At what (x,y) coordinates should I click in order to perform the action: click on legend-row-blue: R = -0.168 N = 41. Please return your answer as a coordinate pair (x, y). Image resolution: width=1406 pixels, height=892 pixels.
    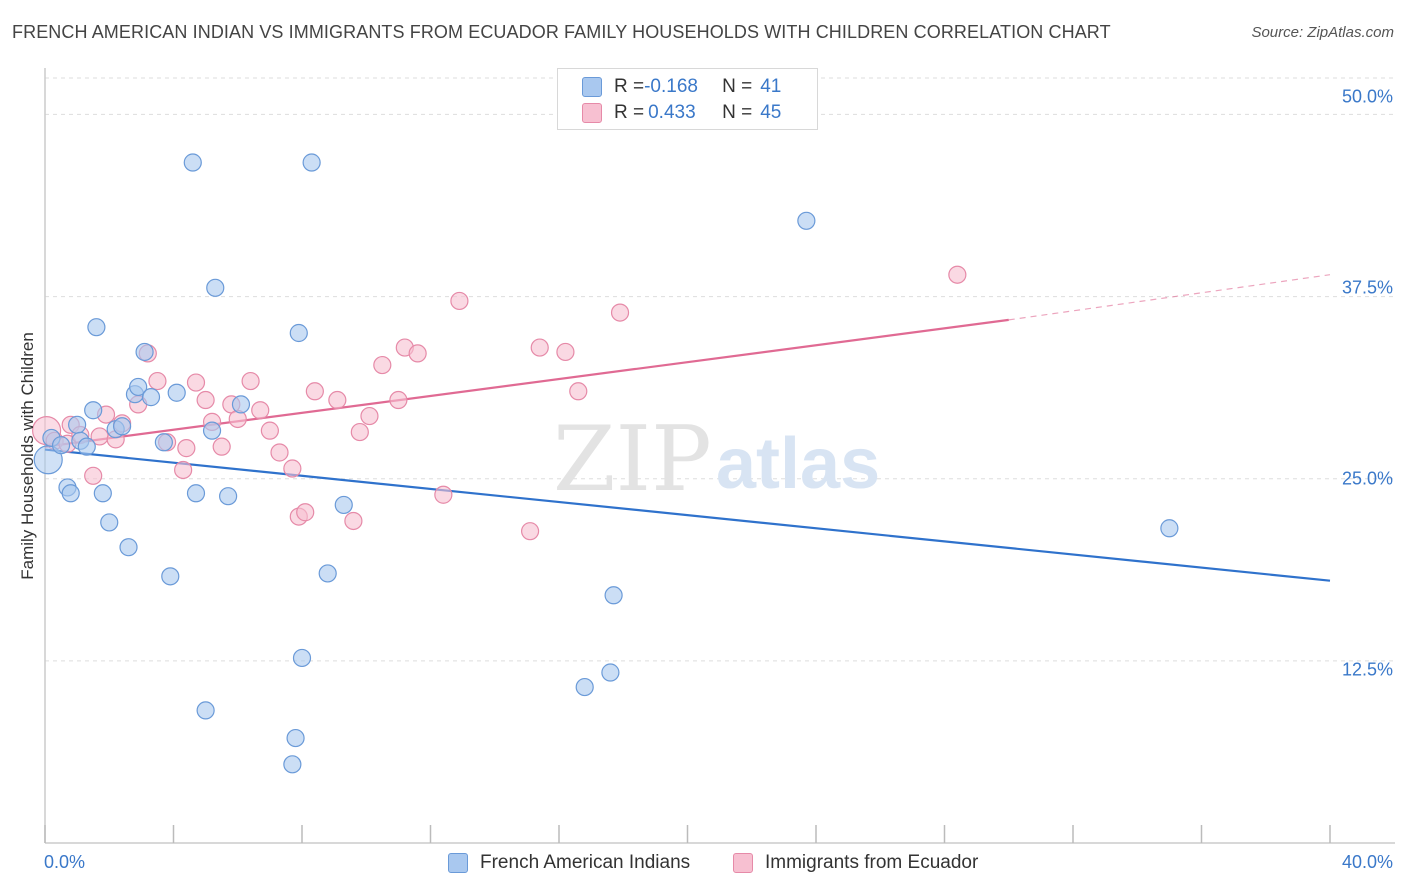
    Looking at the image, I should click on (681, 87).